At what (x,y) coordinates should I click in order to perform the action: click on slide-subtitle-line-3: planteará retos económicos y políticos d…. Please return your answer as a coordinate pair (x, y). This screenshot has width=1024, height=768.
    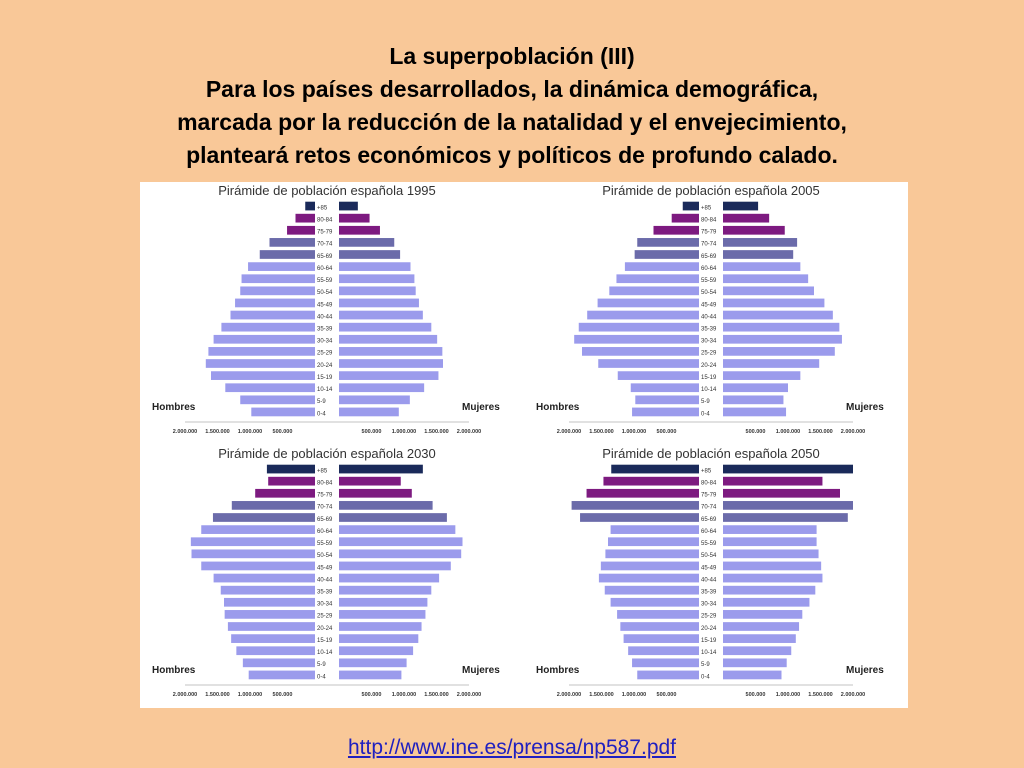
    Looking at the image, I should click on (512, 155).